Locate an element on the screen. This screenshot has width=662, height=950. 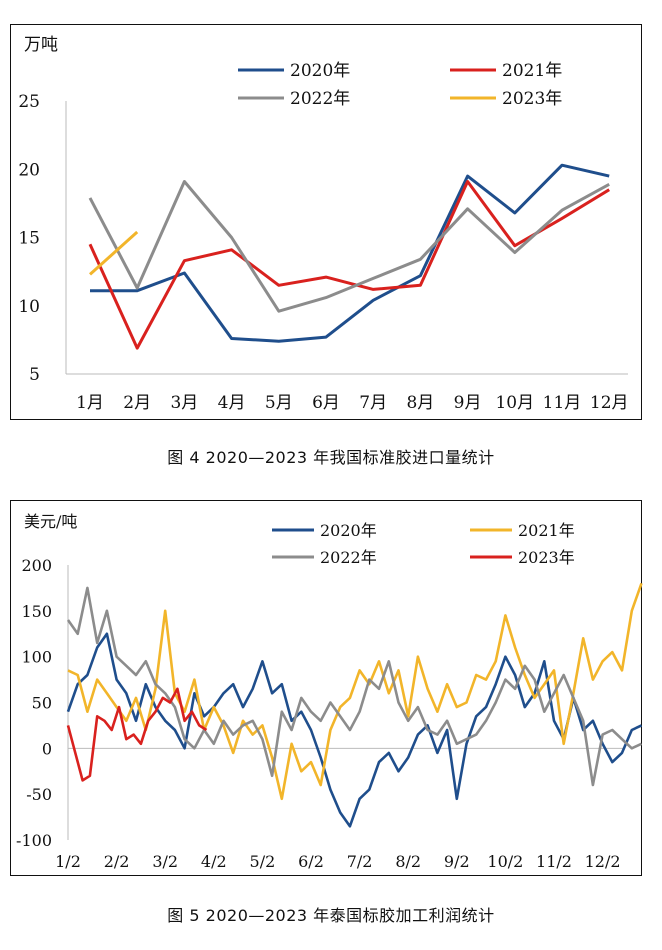
chart2-x-tick-label: 5/2 is located at coordinates (263, 861).